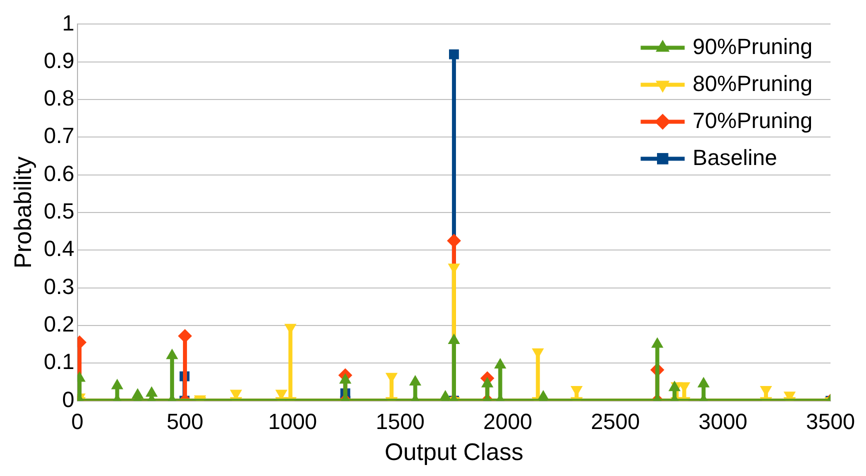 The height and width of the screenshot is (476, 866). I want to click on y-tick-label: 0.7, so click(59, 135).